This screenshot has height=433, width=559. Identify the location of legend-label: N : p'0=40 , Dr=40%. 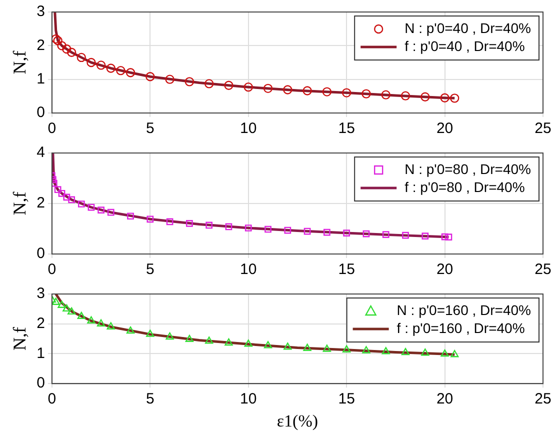
(468, 28).